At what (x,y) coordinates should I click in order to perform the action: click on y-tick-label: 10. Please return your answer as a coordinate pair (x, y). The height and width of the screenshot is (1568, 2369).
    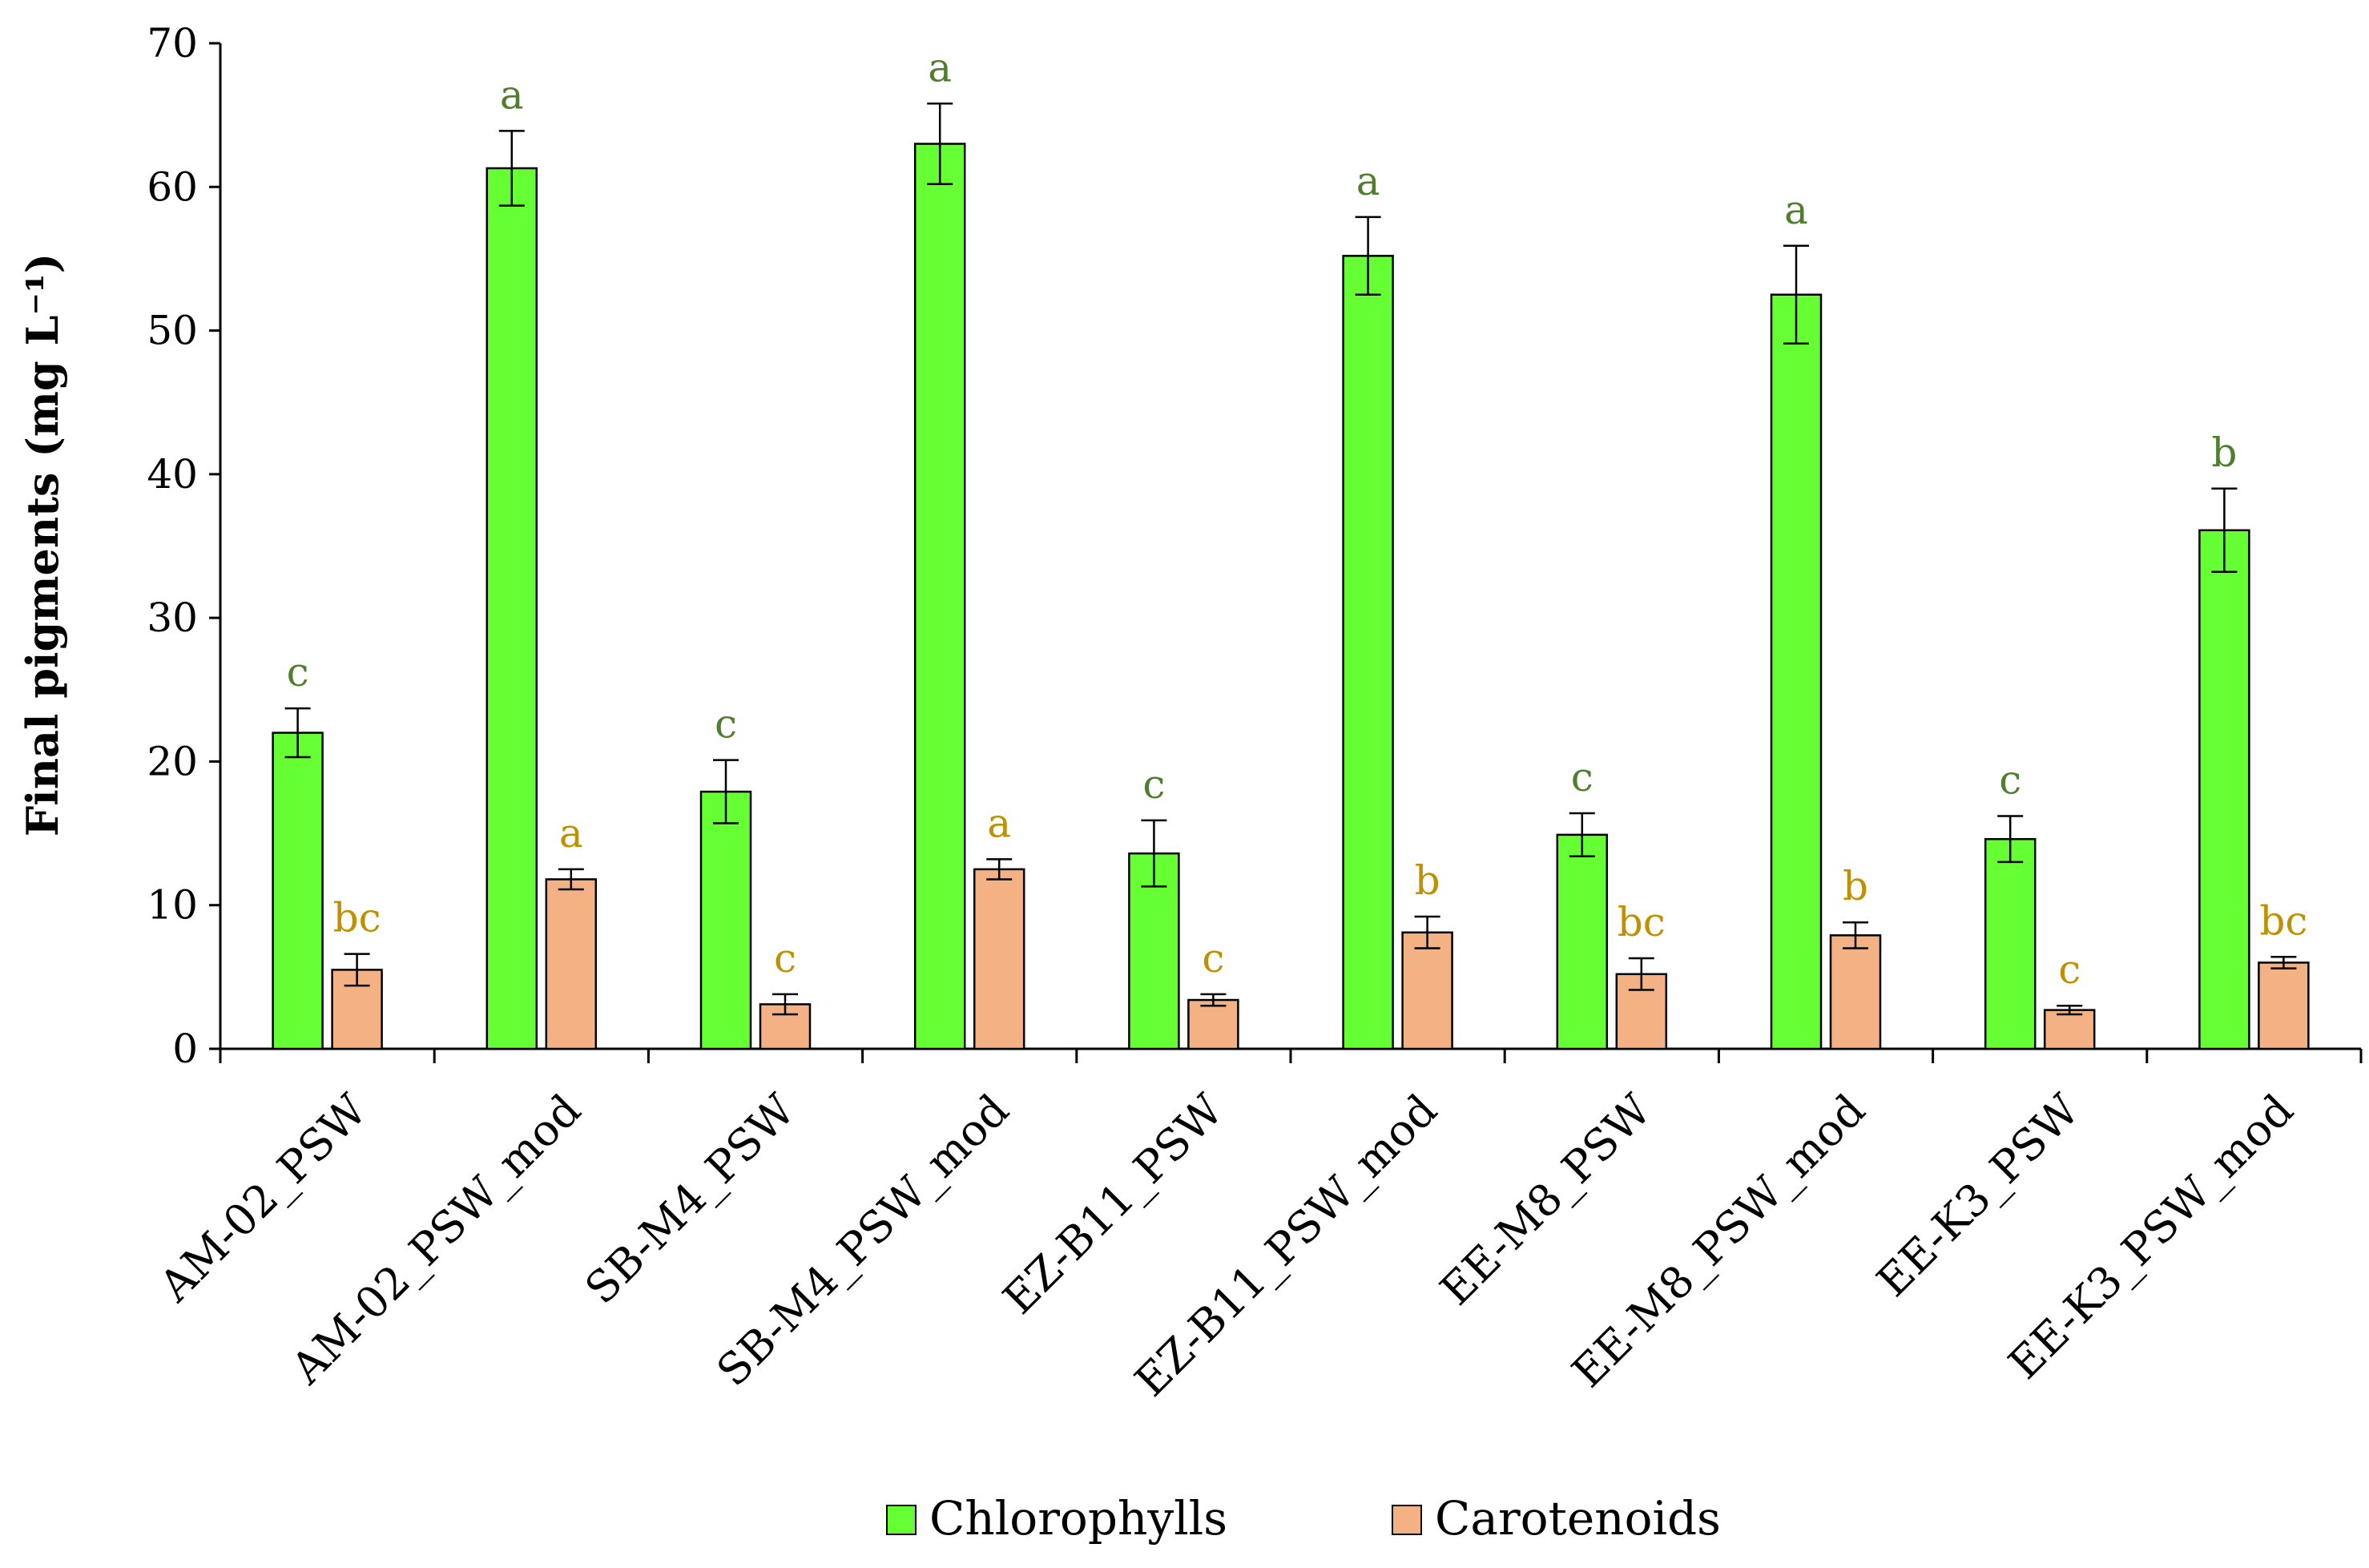
    Looking at the image, I should click on (172, 905).